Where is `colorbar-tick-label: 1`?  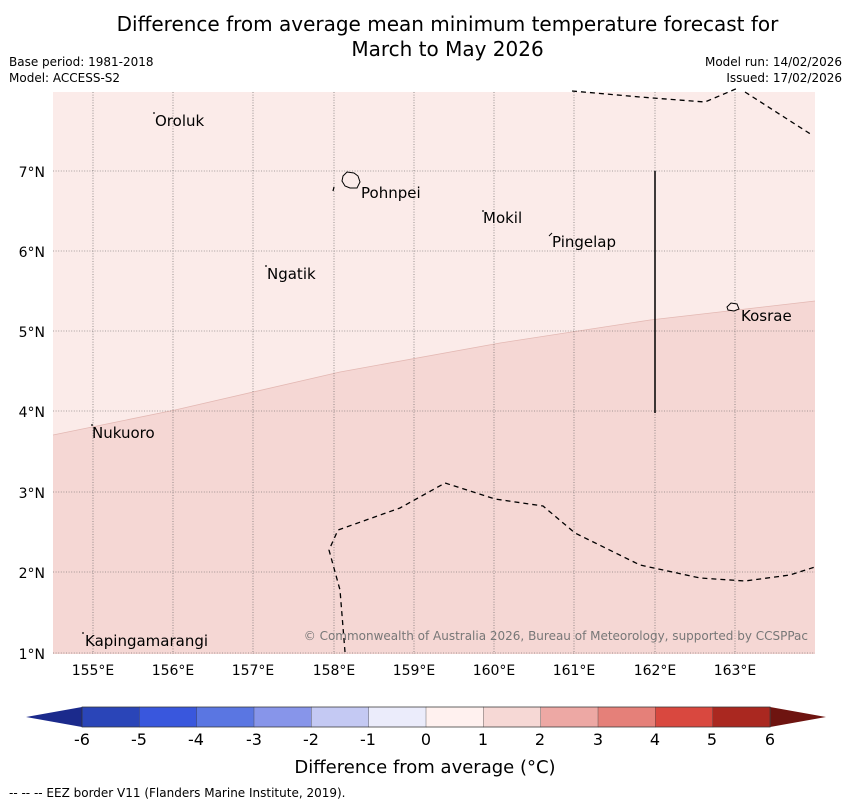 colorbar-tick-label: 1 is located at coordinates (483, 739).